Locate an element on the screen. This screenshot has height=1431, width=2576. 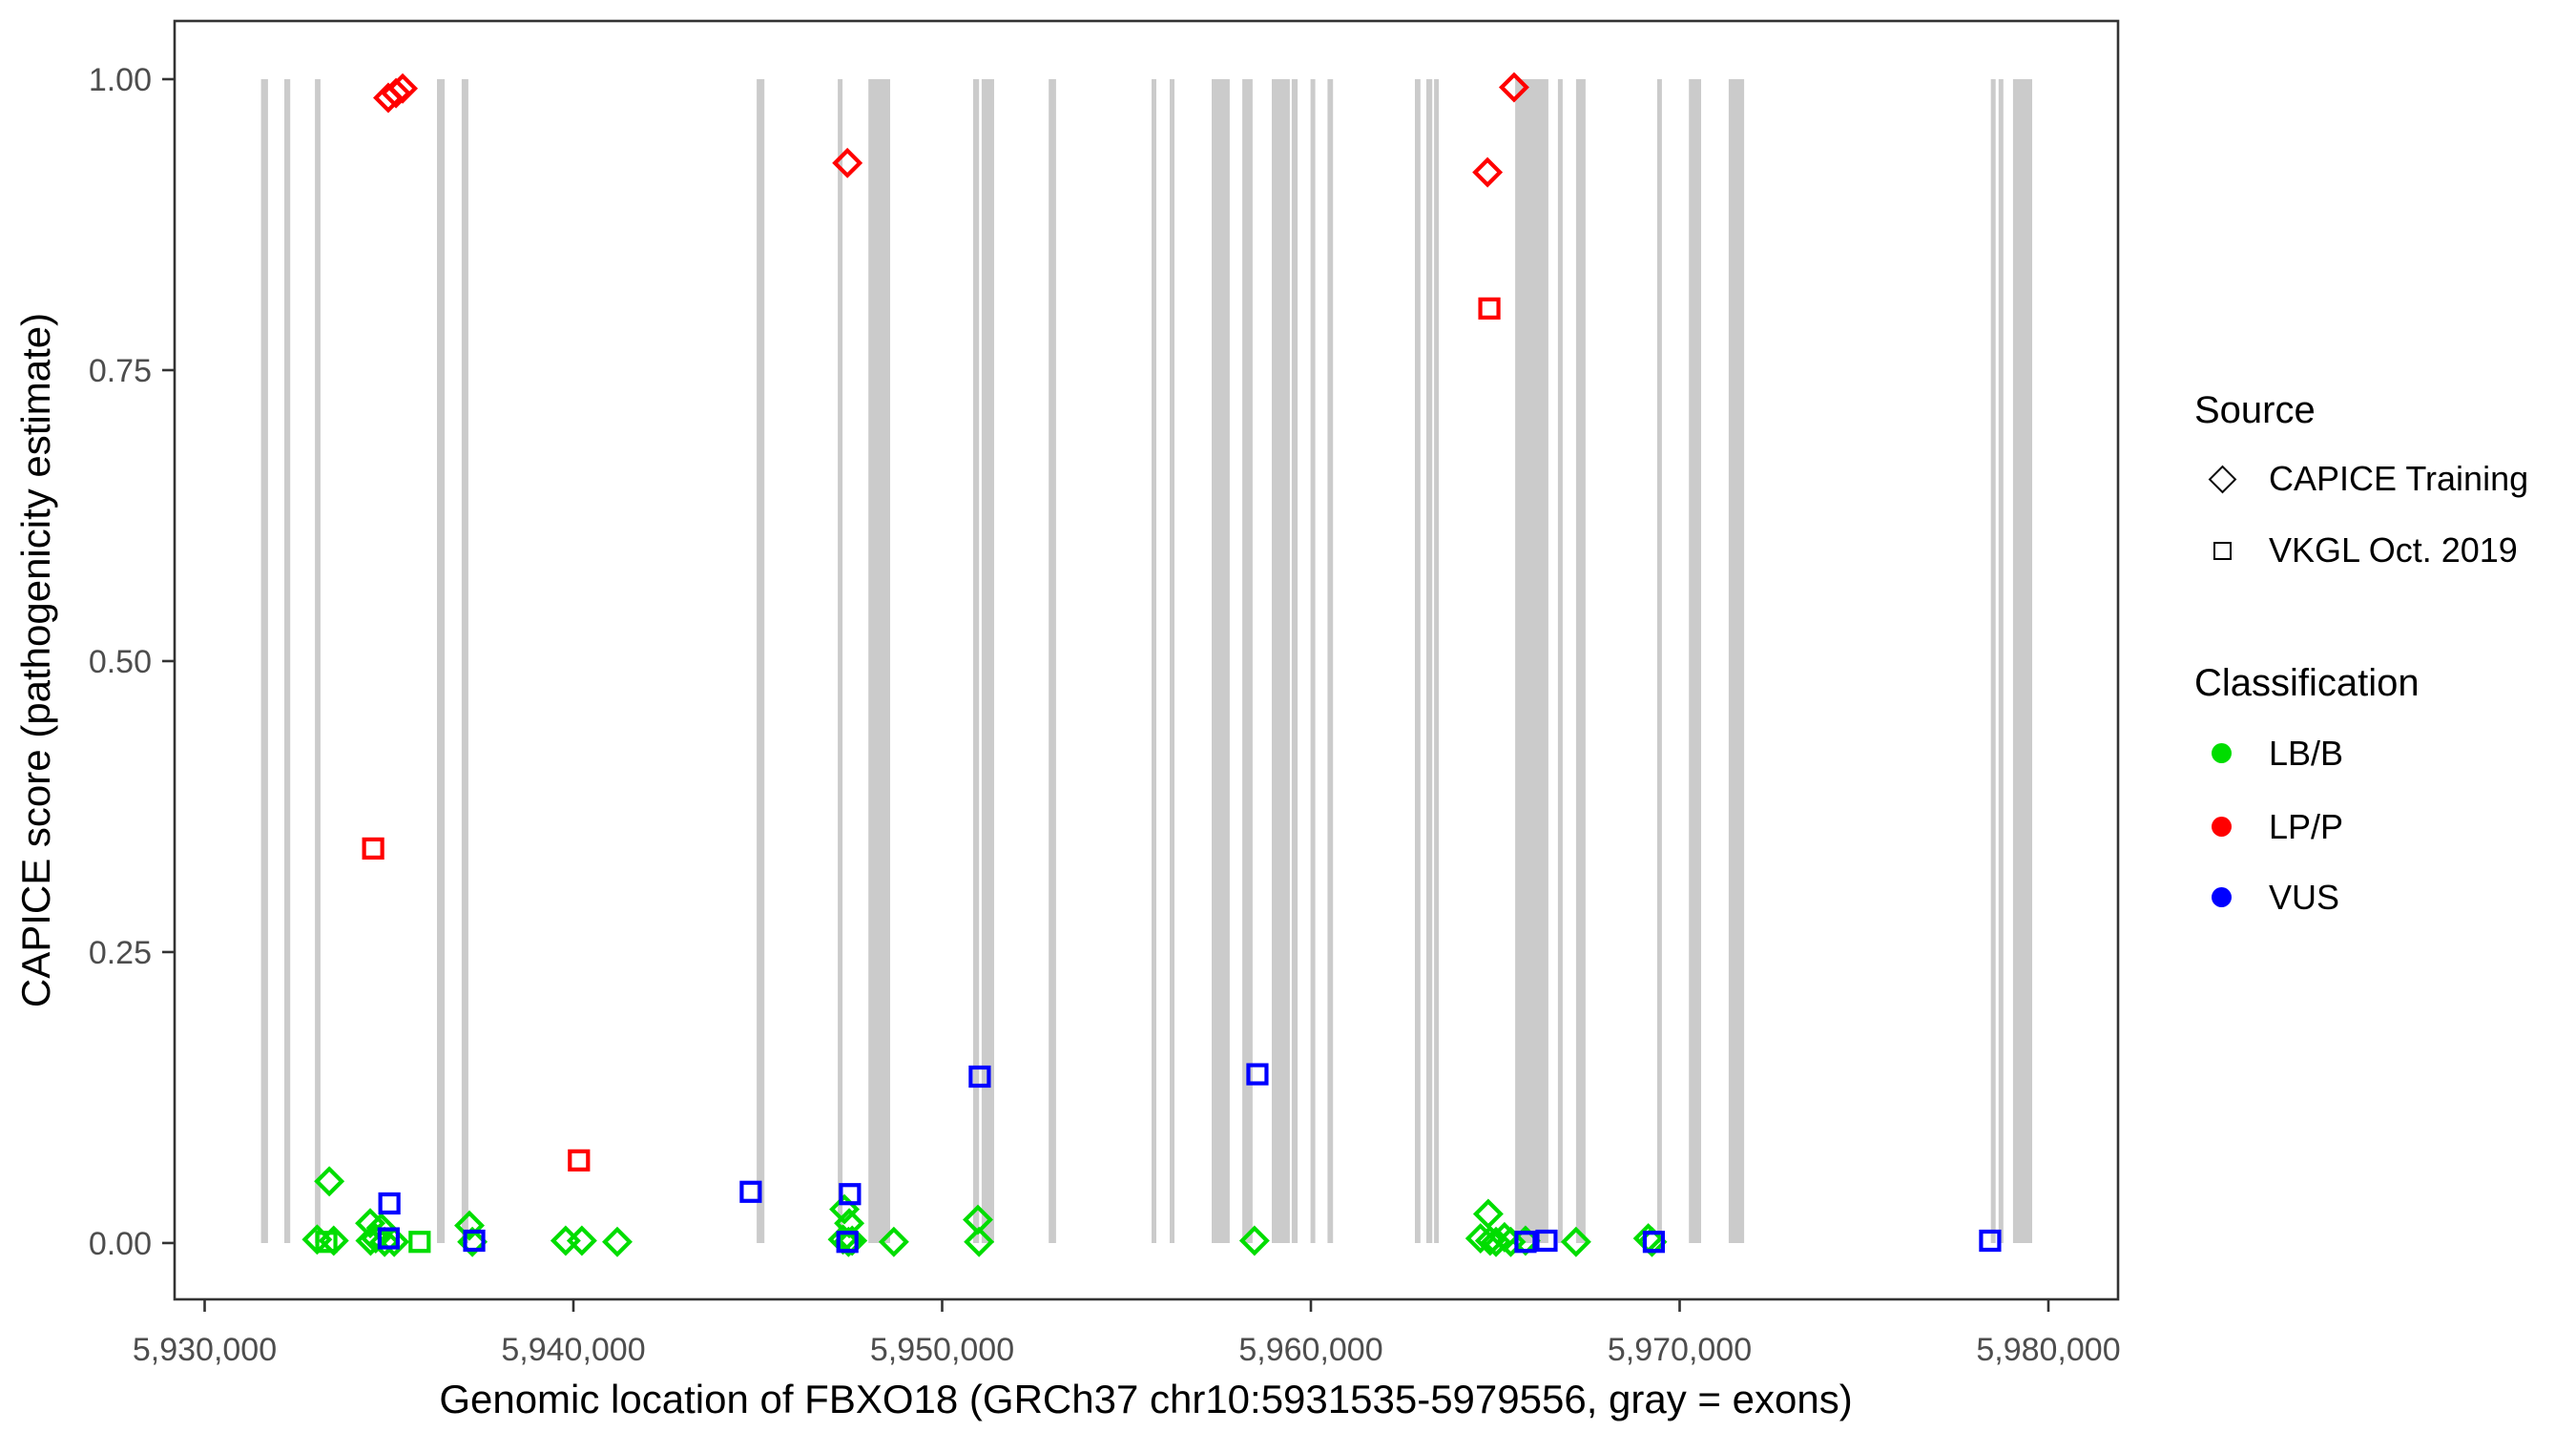
legend-item-label: CAPICE Training is located at coordinates (2399, 478).